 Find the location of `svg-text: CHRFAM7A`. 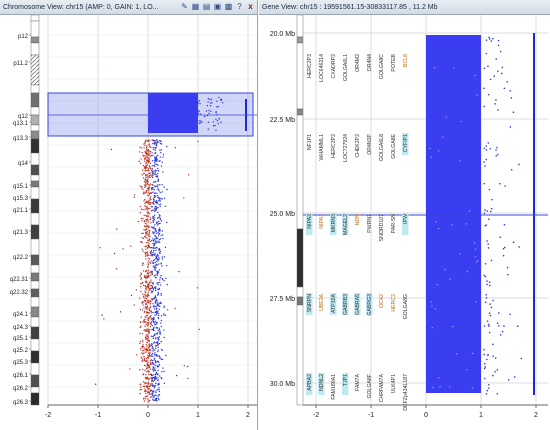

svg-text: CHRFAM7A is located at coordinates (382, 387).